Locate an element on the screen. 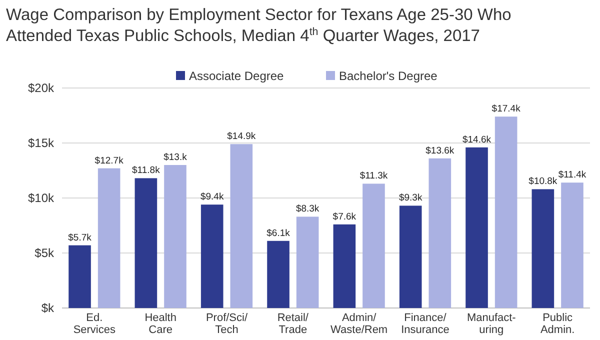  data-label: $5.7k is located at coordinates (80, 238).